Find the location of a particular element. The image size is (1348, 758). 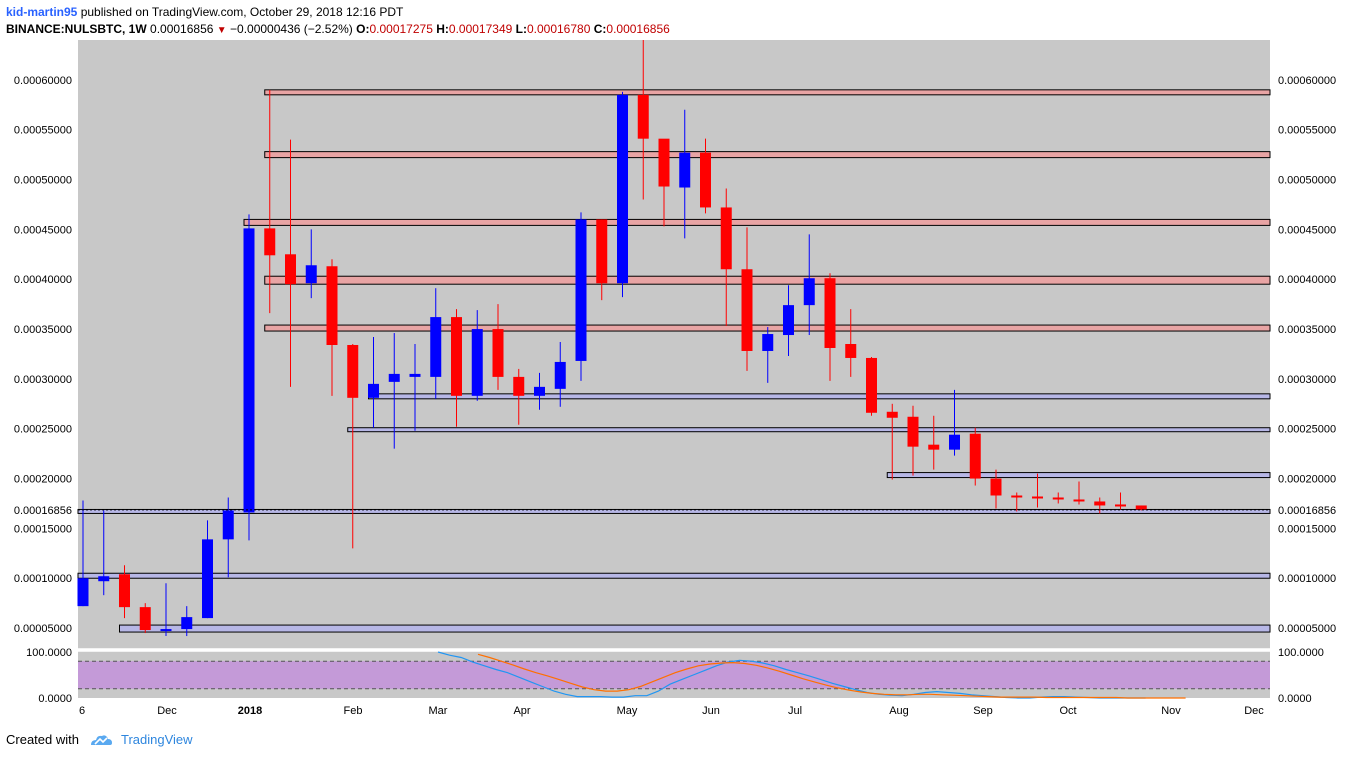

y-tick-right: 0.00060000 is located at coordinates (1307, 81).